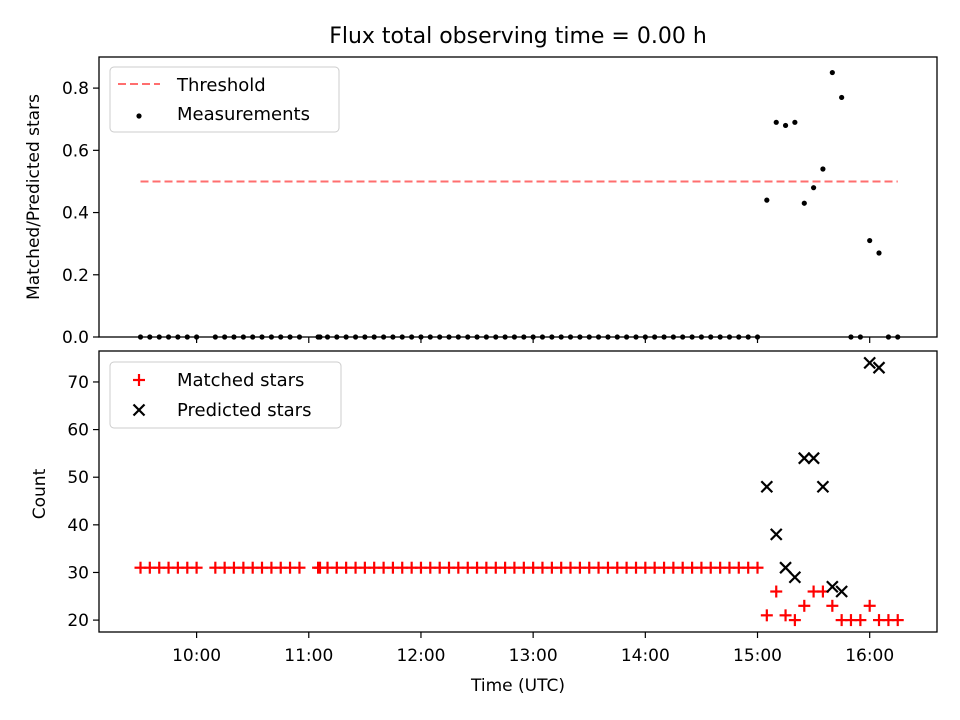  What do you see at coordinates (518, 36) in the screenshot?
I see `chart-title: Flux total observing time = 0.00 h` at bounding box center [518, 36].